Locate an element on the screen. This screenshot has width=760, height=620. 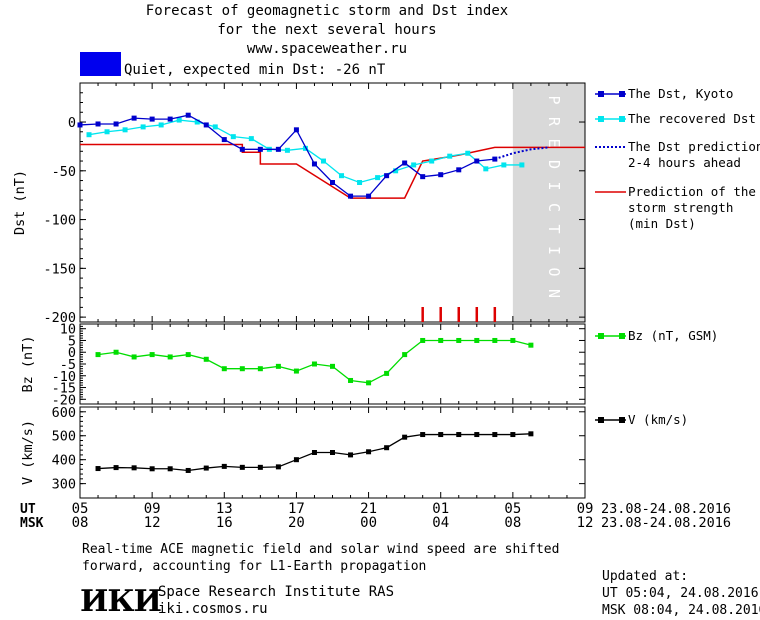
prediction-letter: C is located at coordinates (554, 207).